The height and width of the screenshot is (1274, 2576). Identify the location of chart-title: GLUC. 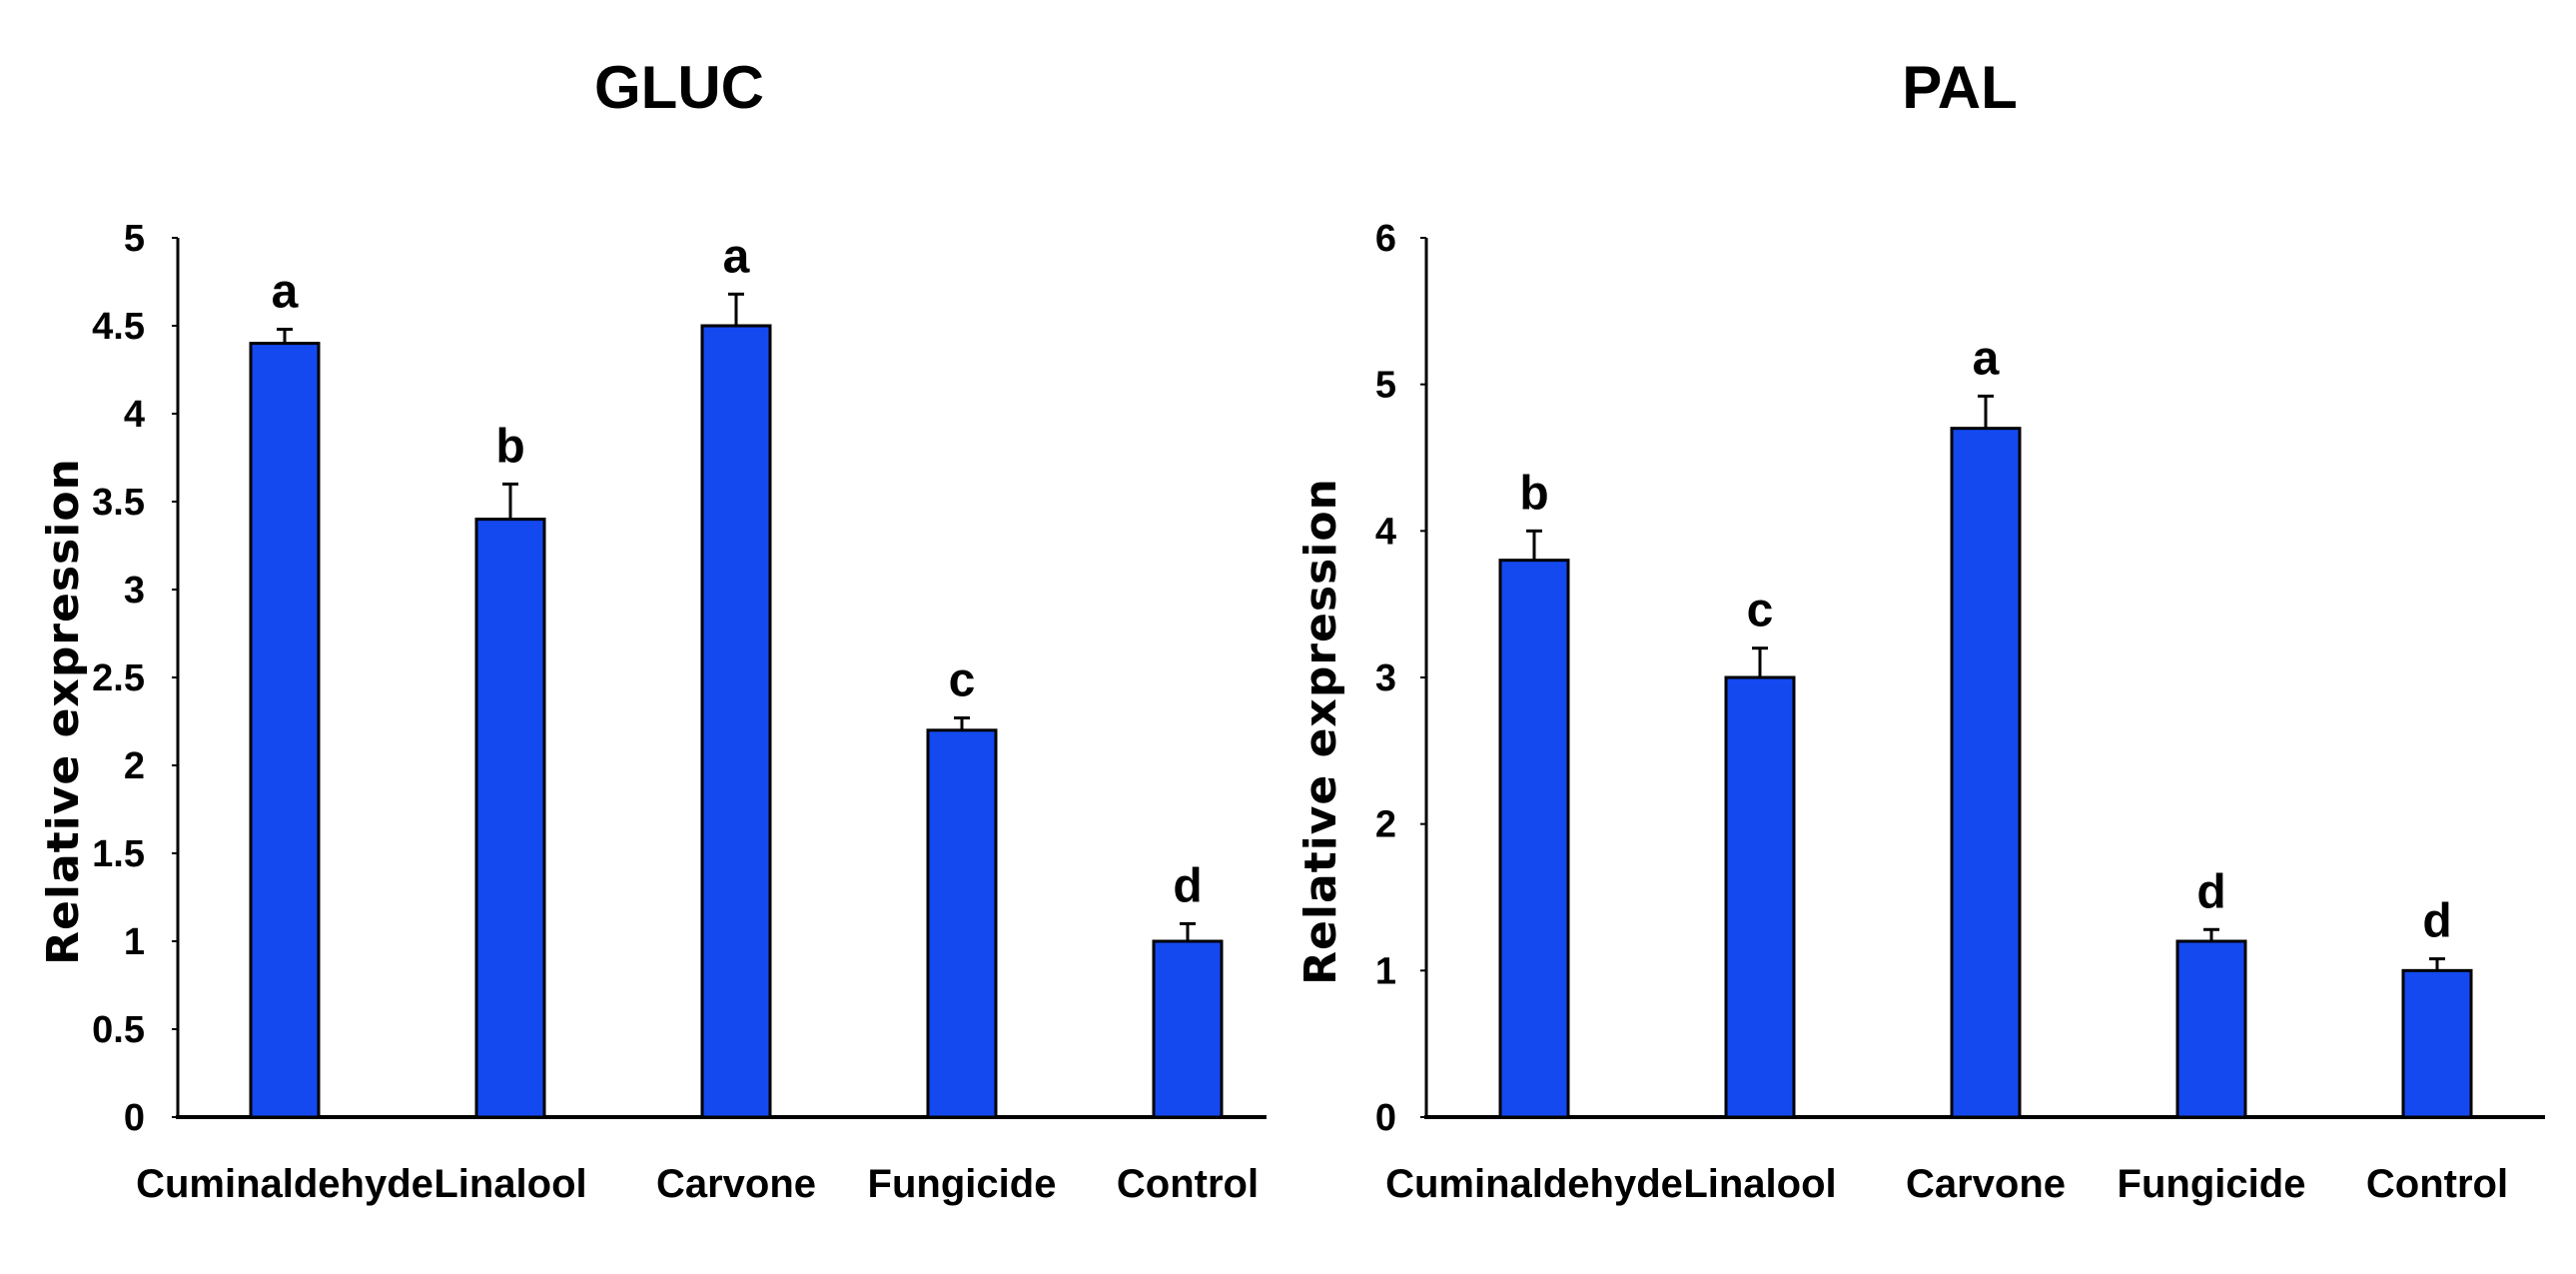
(679, 88).